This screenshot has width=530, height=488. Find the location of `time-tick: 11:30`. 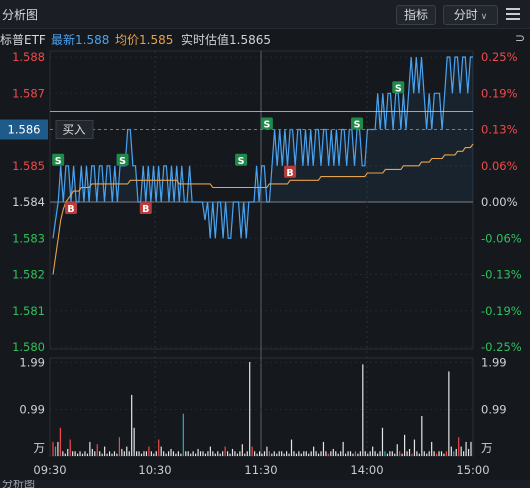

time-tick: 11:30 is located at coordinates (260, 470).